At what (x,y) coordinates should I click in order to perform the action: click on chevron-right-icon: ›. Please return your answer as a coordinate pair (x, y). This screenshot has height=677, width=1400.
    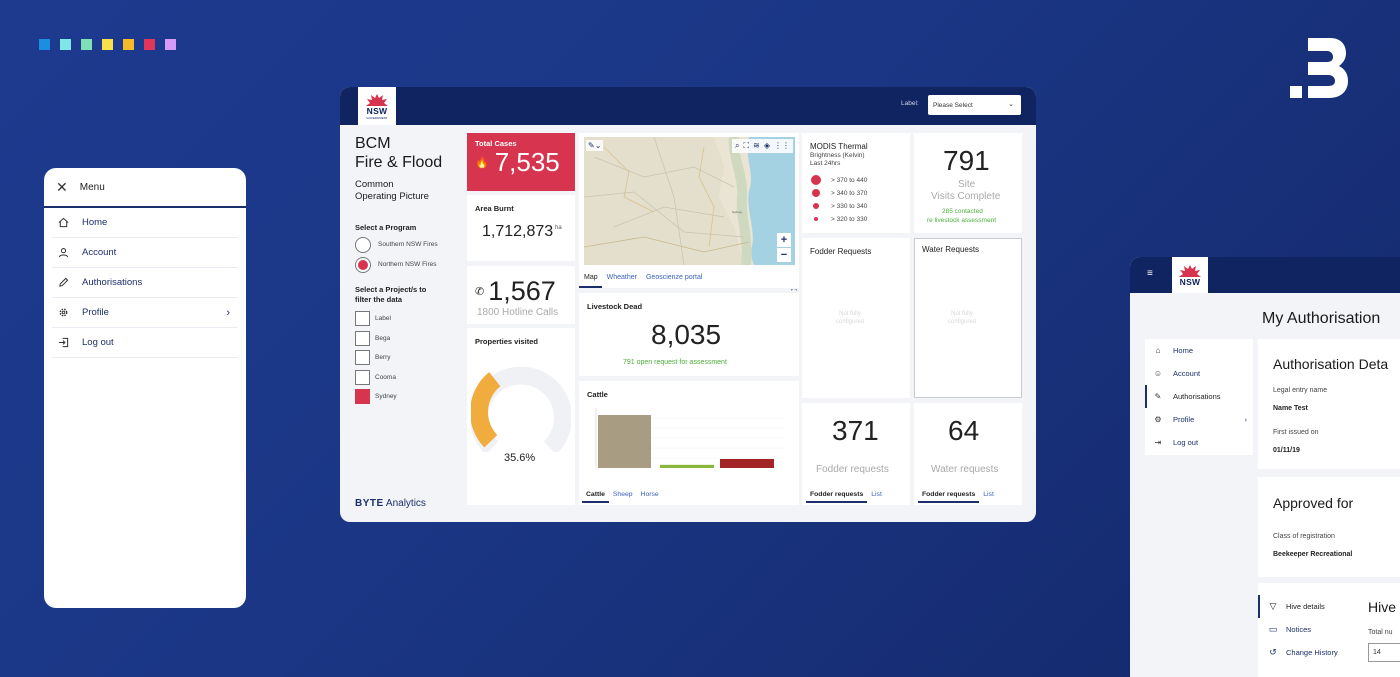
    Looking at the image, I should click on (228, 312).